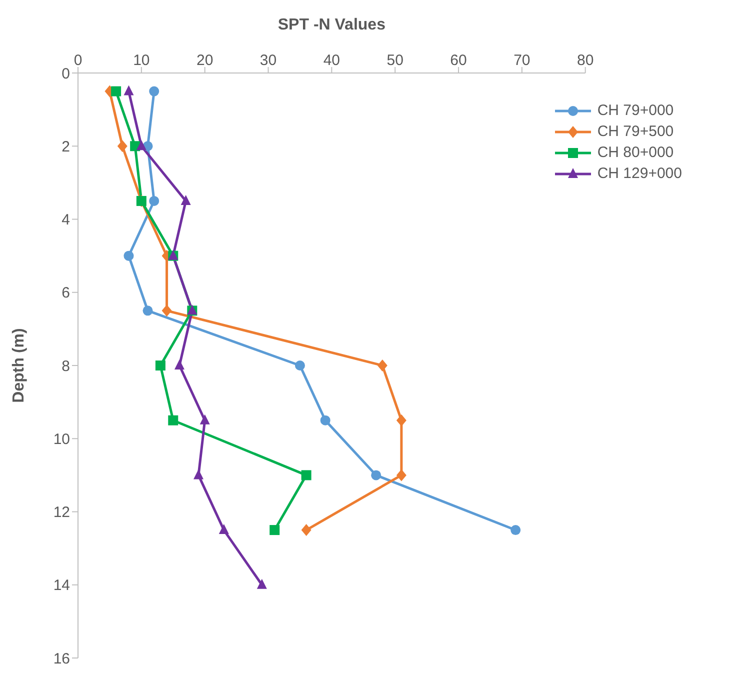 The width and height of the screenshot is (740, 677). Describe the element at coordinates (635, 131) in the screenshot. I see `legend-label: CH 79+500` at that location.